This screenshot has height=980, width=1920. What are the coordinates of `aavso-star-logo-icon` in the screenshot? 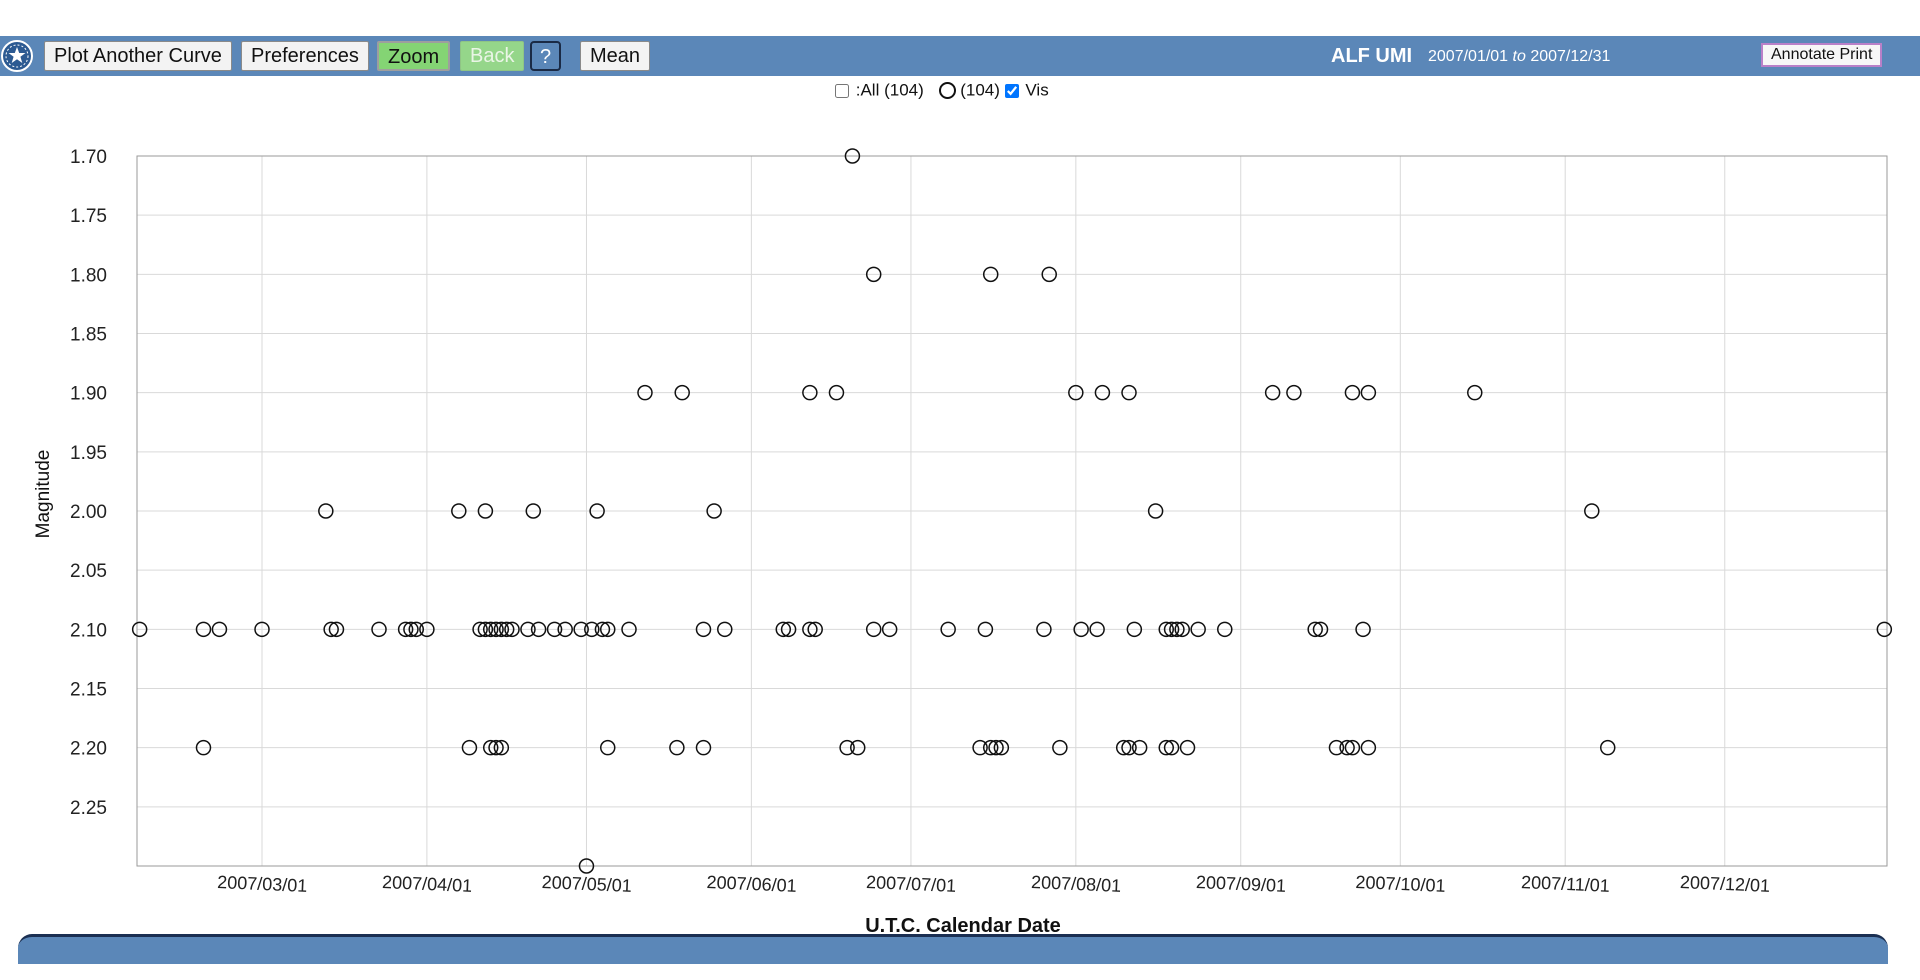 It's located at (17, 56).